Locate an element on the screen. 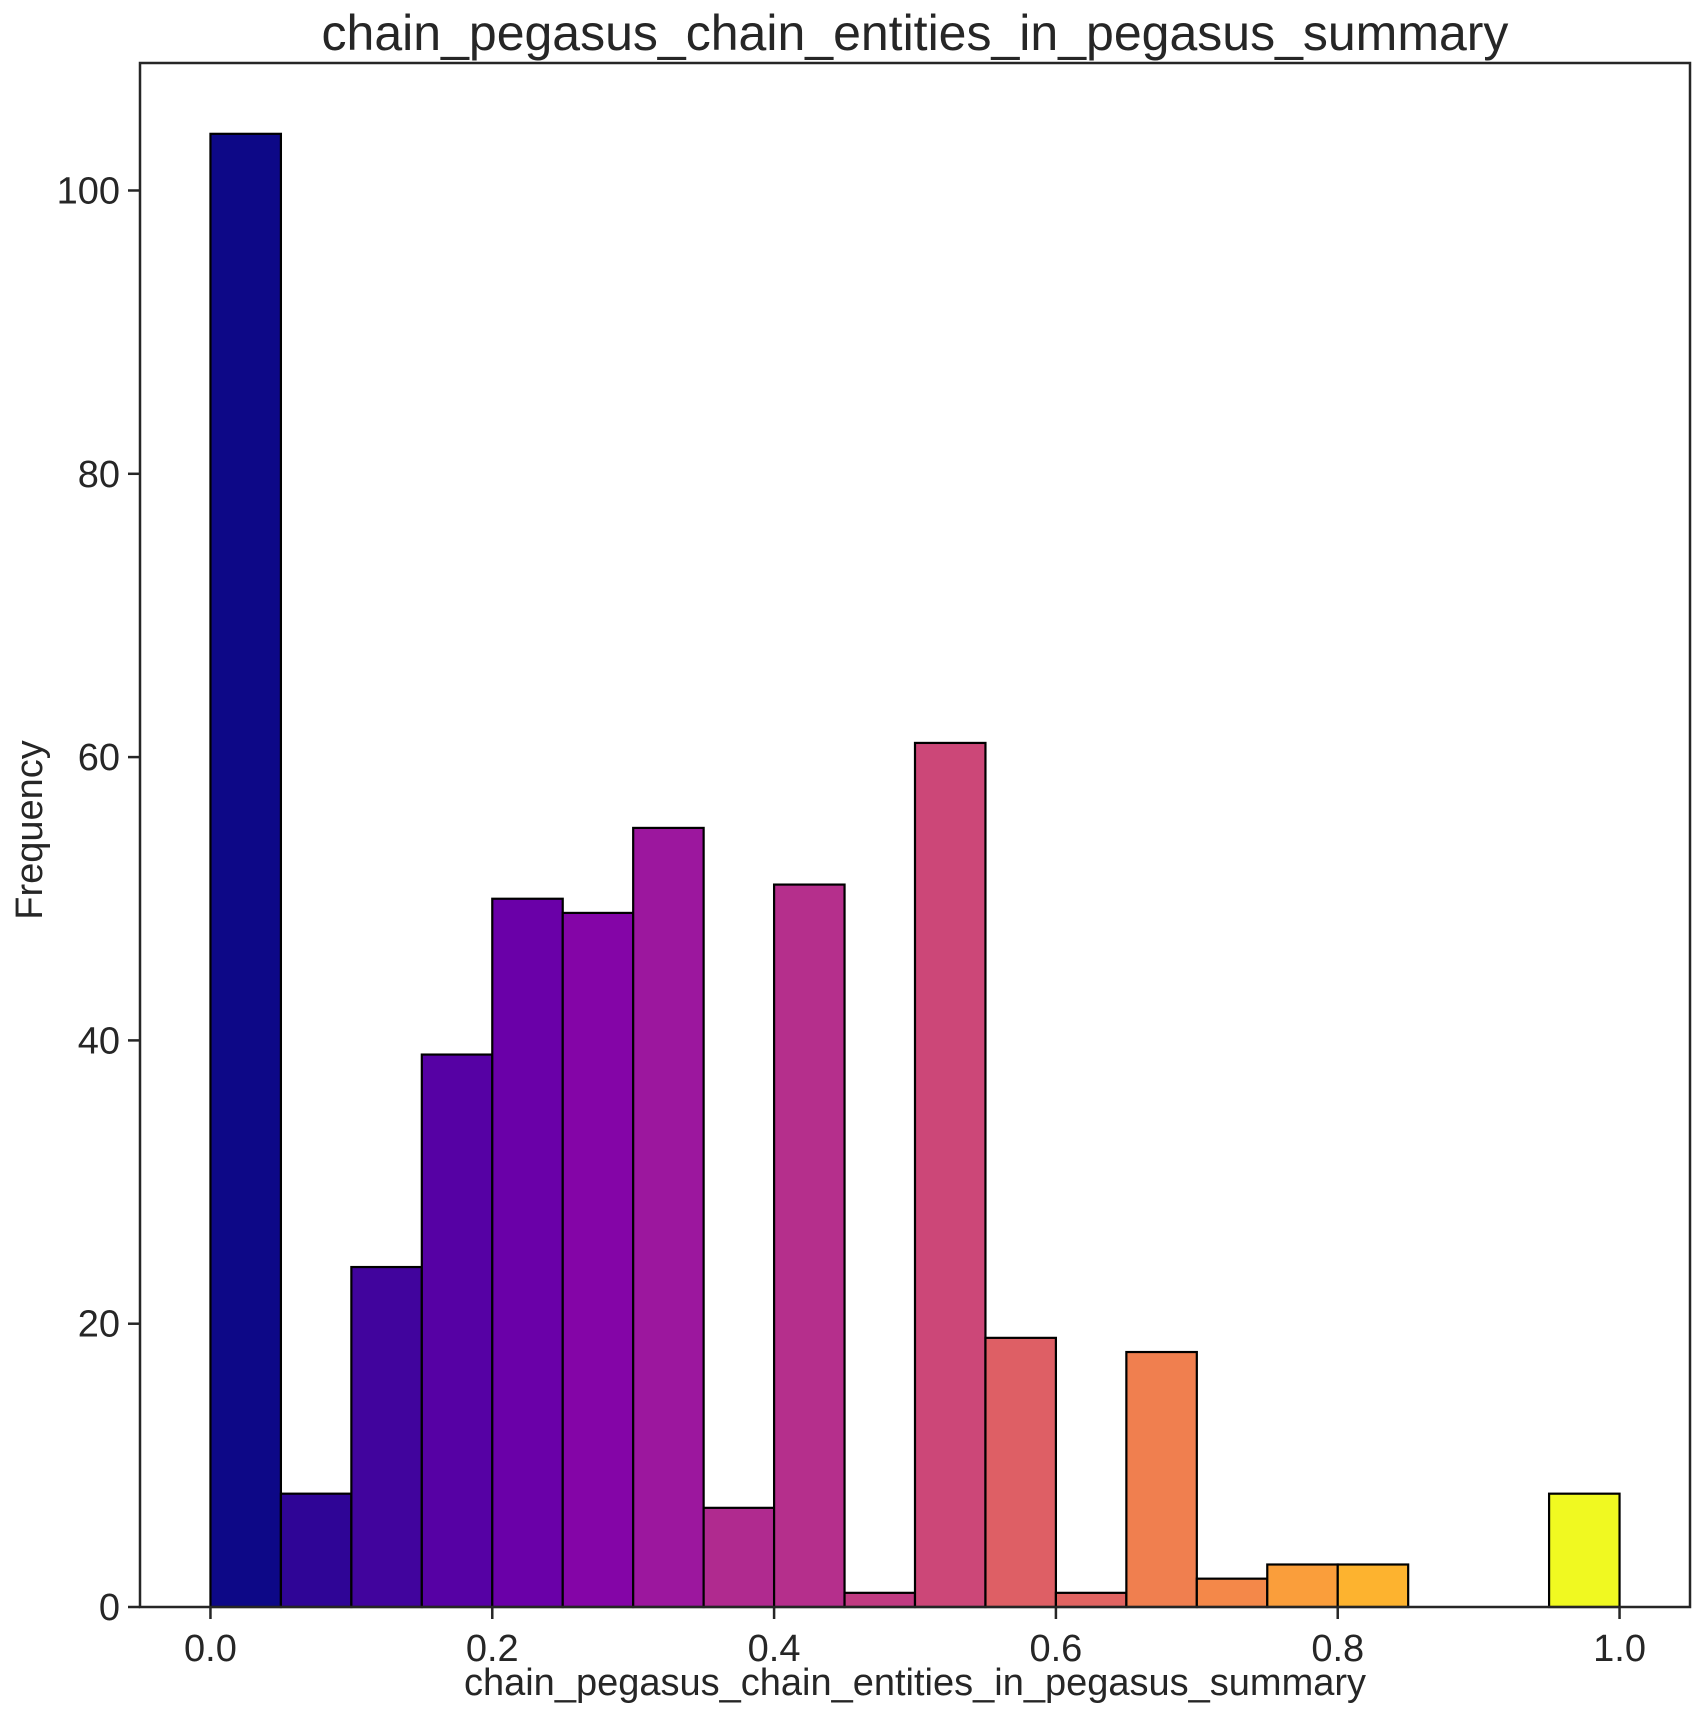 The width and height of the screenshot is (1700, 1710). y-tick-label: 40 is located at coordinates (99, 1041).